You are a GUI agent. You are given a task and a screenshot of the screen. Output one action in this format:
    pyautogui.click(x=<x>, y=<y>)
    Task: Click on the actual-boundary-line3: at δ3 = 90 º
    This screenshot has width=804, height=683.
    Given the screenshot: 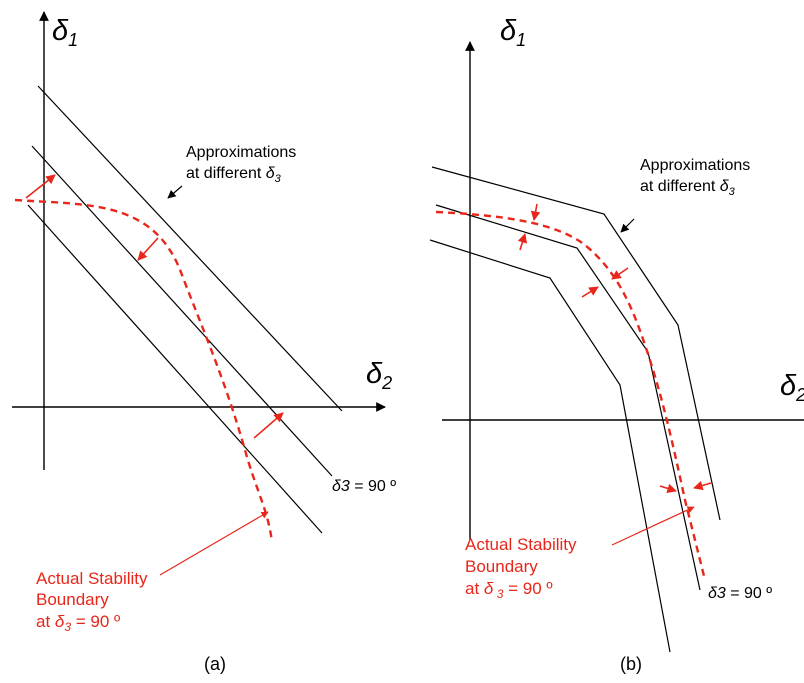 What is the action you would take?
    pyautogui.click(x=78, y=623)
    